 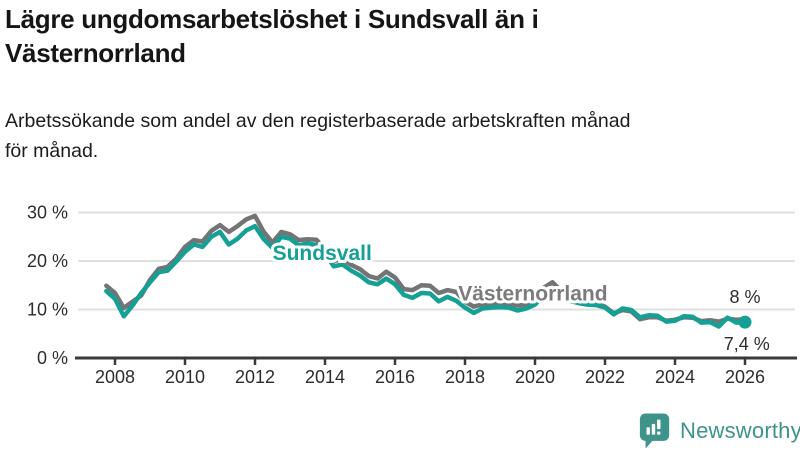 What do you see at coordinates (745, 377) in the screenshot?
I see `x-tick-label: 2026` at bounding box center [745, 377].